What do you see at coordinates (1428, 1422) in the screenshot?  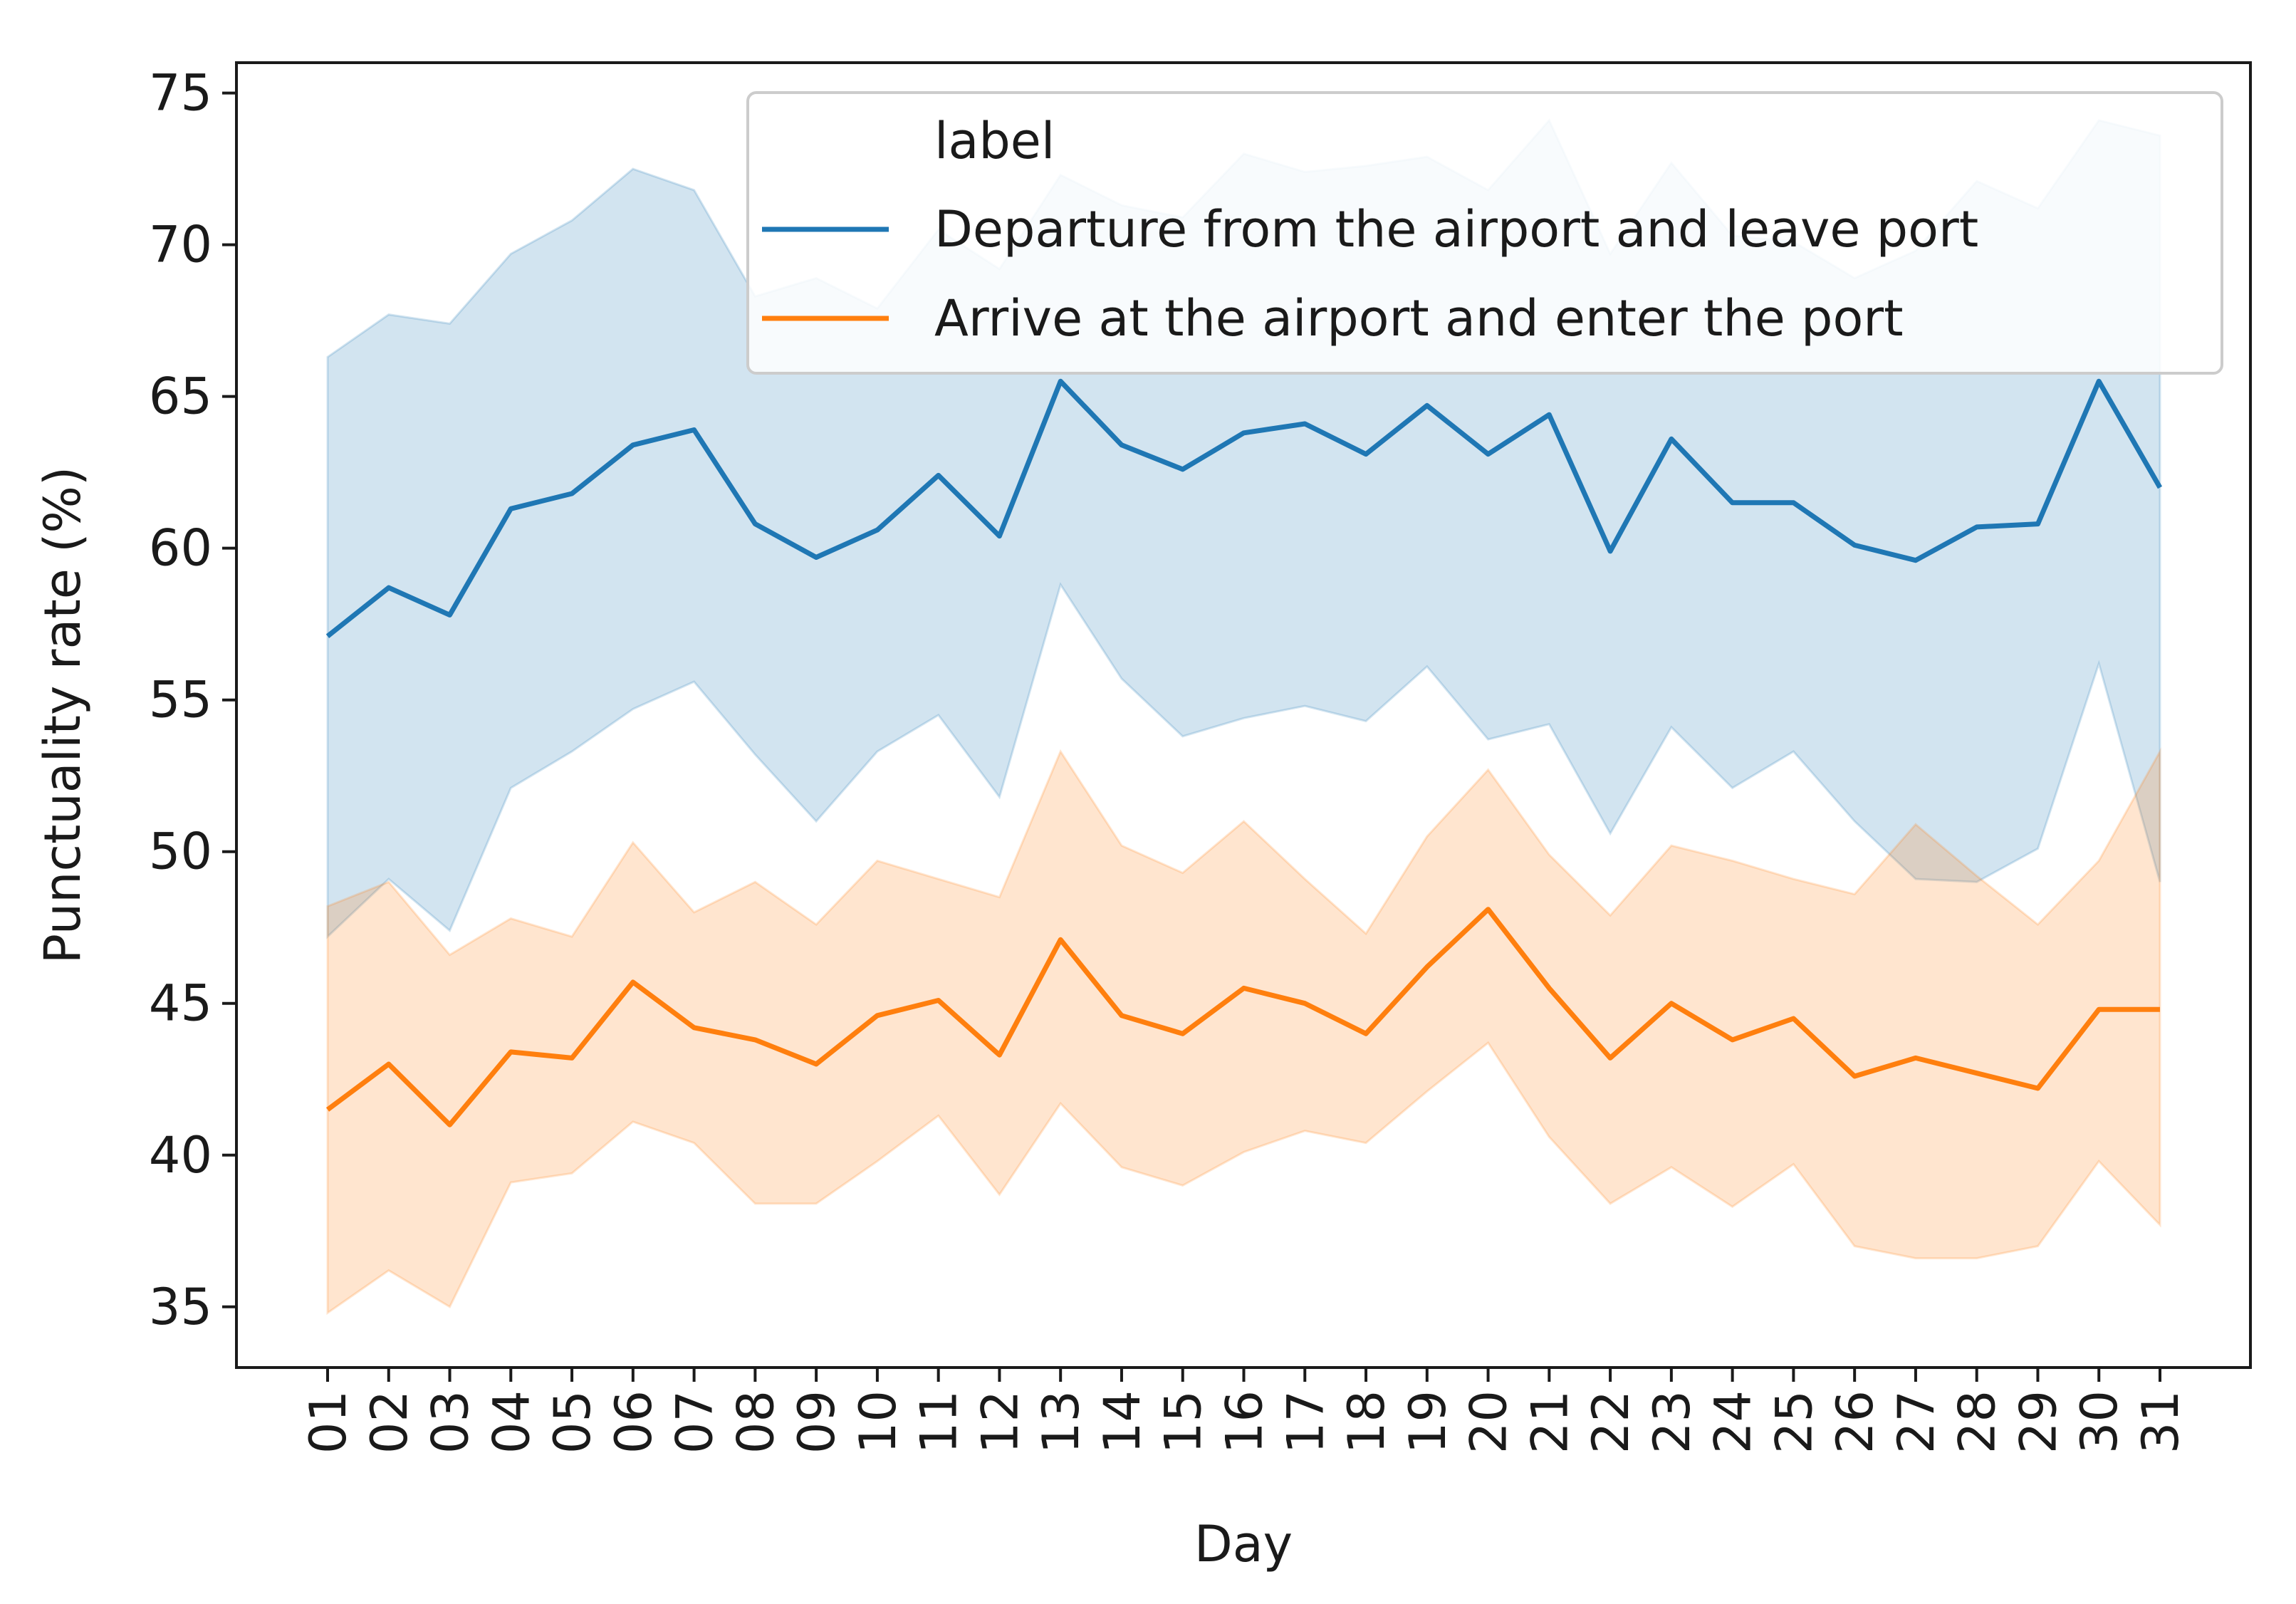 I see `x-tick-label: 19` at bounding box center [1428, 1422].